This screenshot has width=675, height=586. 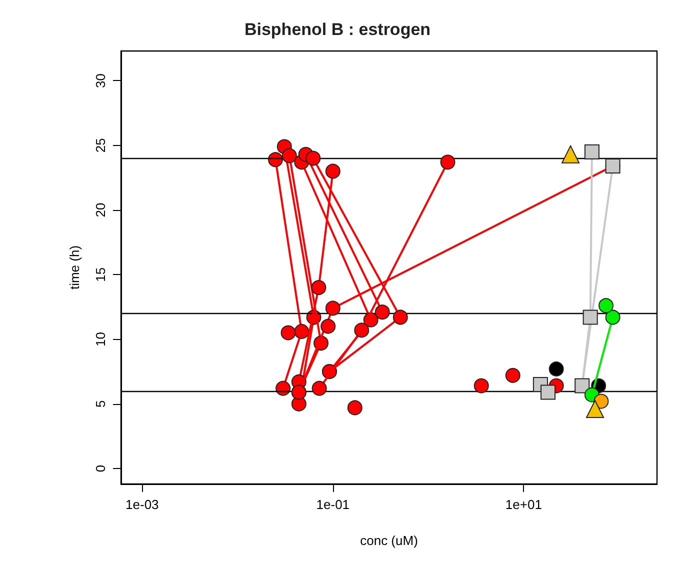 What do you see at coordinates (74, 267) in the screenshot?
I see `y-axis-title: time (h)` at bounding box center [74, 267].